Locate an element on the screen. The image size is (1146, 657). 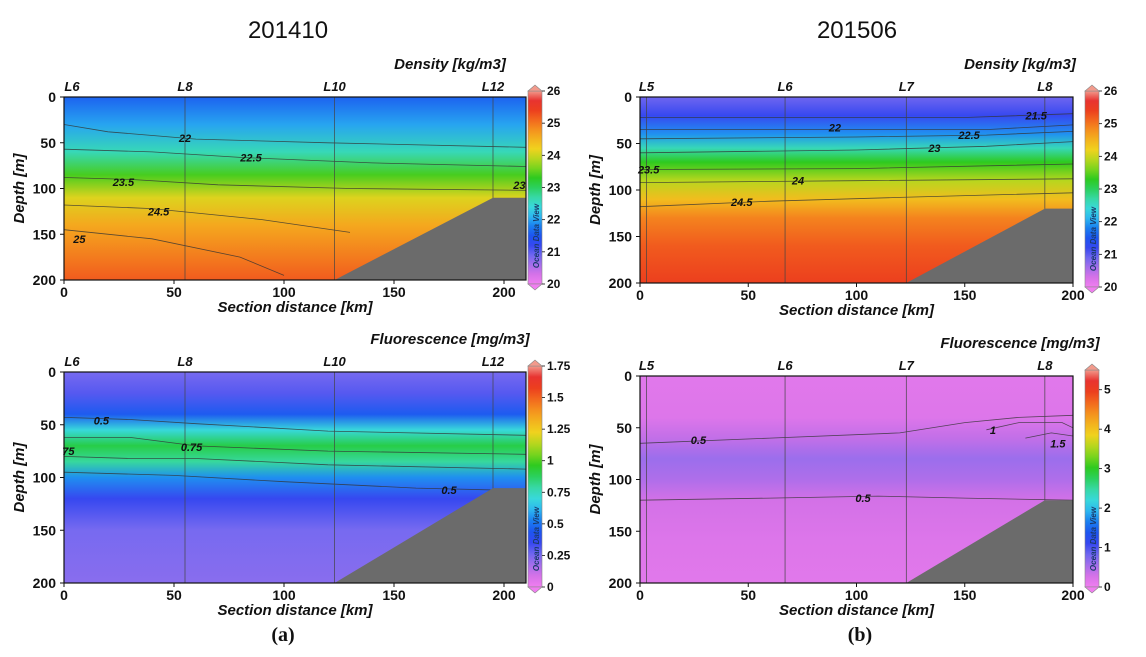
station-label: L7 is located at coordinates (907, 86).